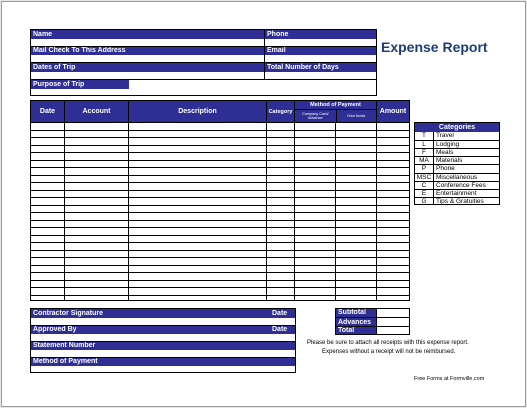  I want to click on category-code: C, so click(424, 185).